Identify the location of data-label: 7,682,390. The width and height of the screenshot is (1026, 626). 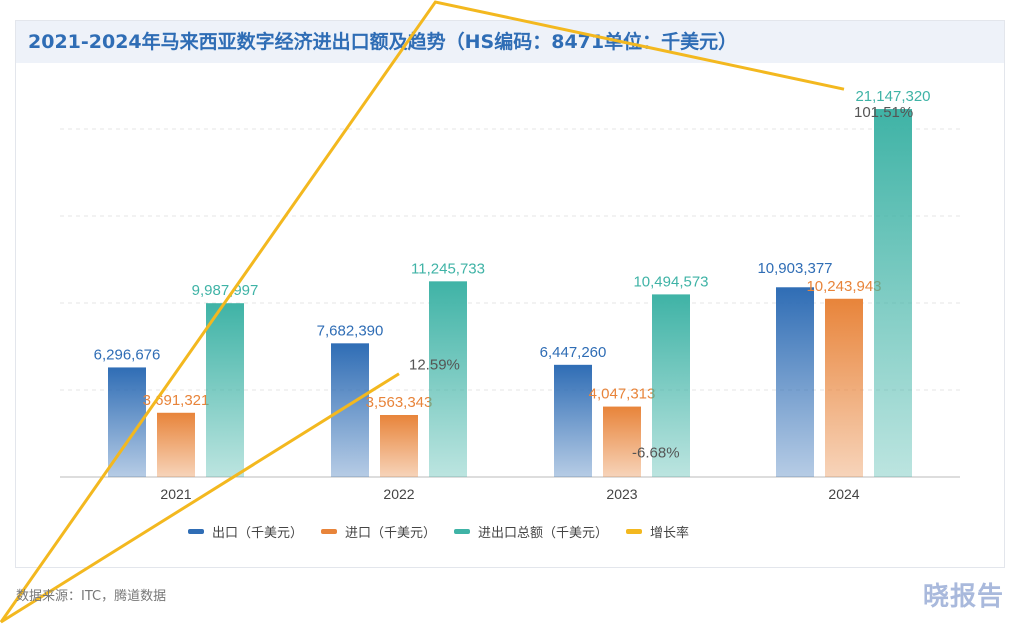
(350, 330).